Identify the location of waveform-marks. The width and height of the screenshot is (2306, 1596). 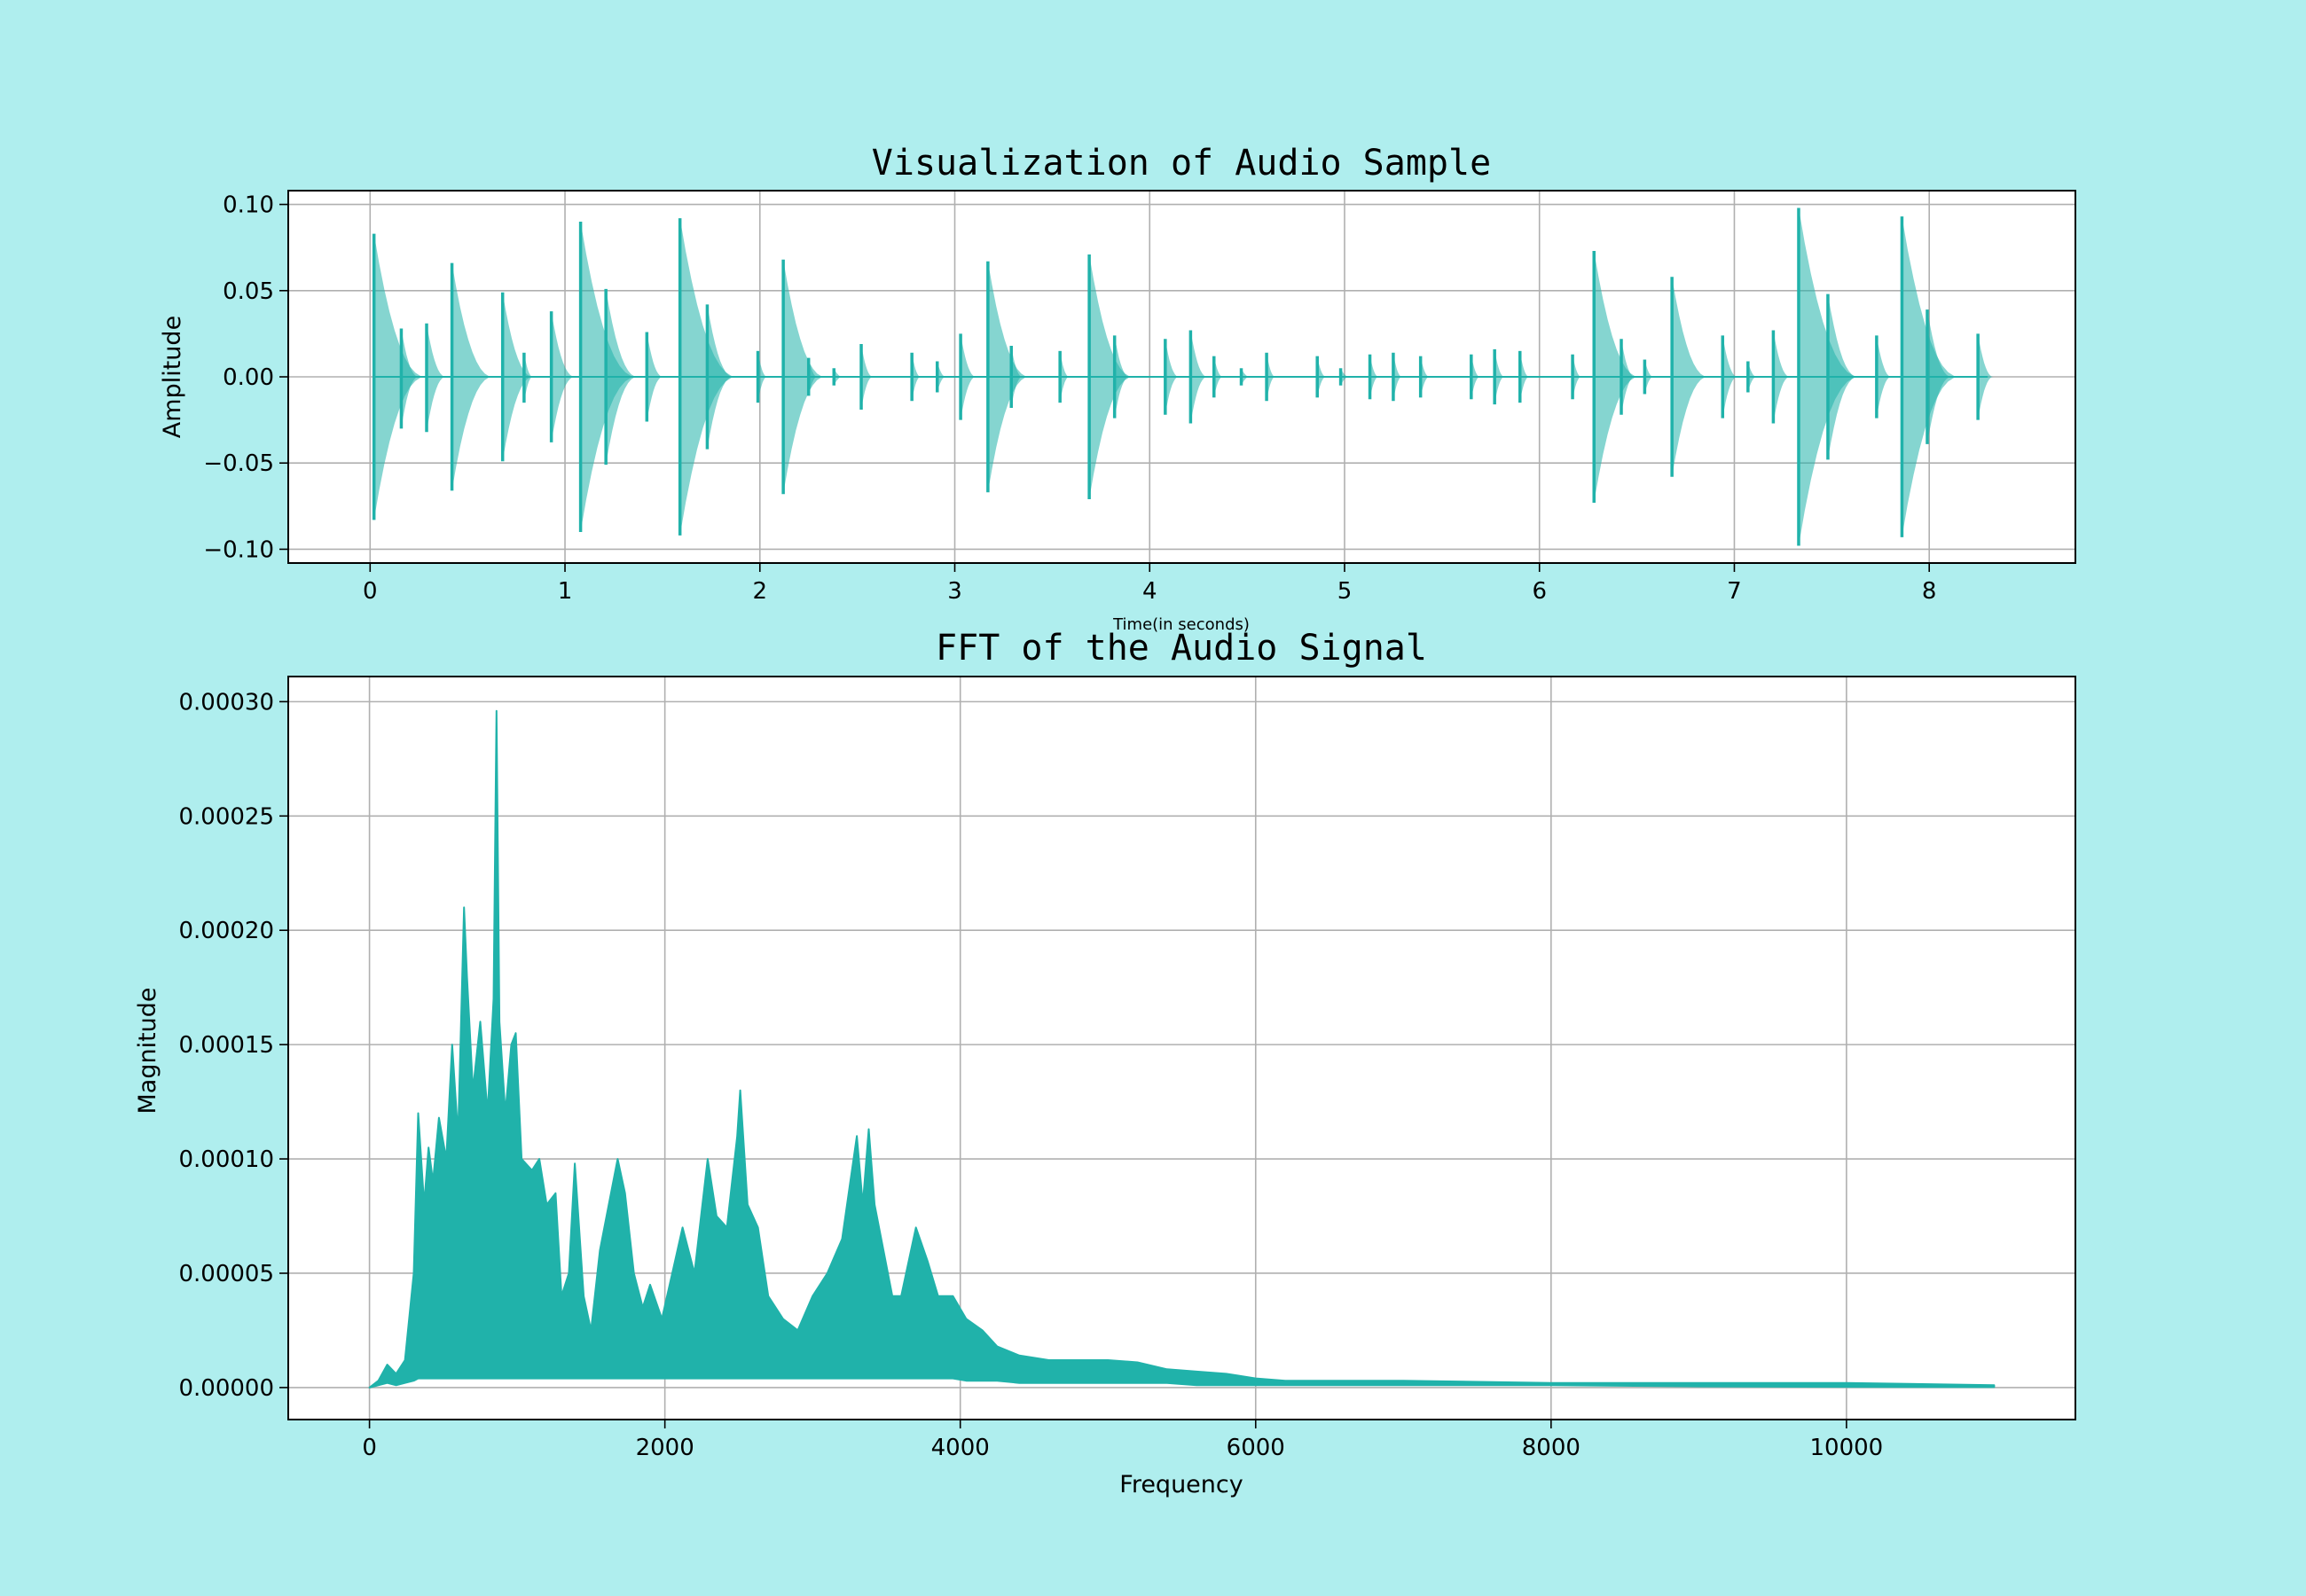
(1183, 377).